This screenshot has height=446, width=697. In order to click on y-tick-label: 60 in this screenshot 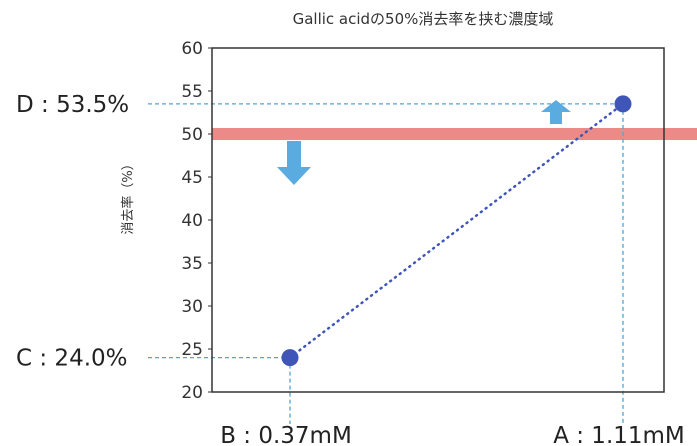, I will do `click(192, 49)`.